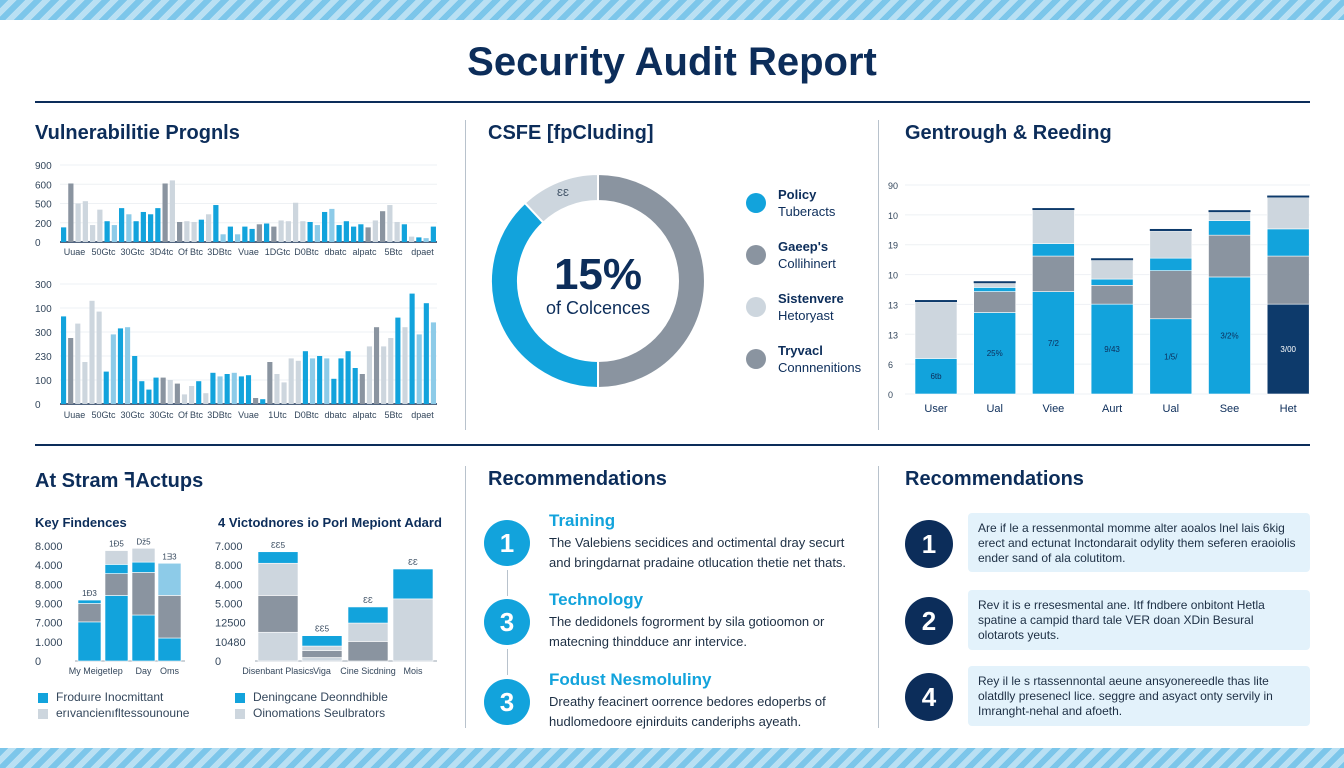 This screenshot has width=1344, height=768. I want to click on y-tick-label: 900, so click(43, 166).